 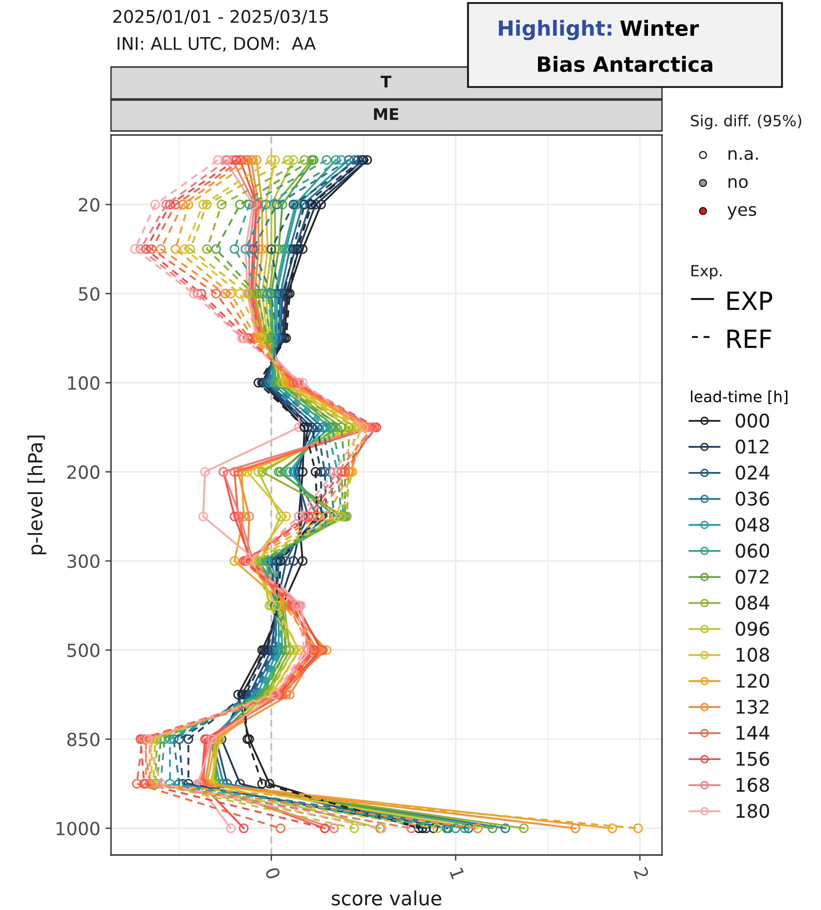 I want to click on y-tick-label: 20, so click(x=89, y=205).